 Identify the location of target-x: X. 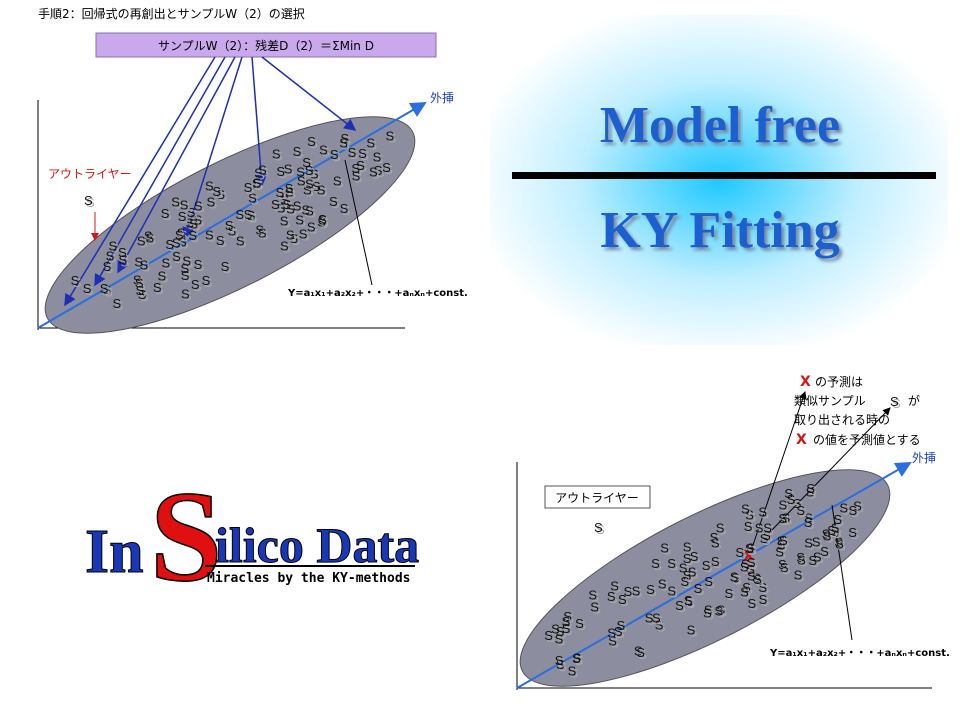
(749, 556).